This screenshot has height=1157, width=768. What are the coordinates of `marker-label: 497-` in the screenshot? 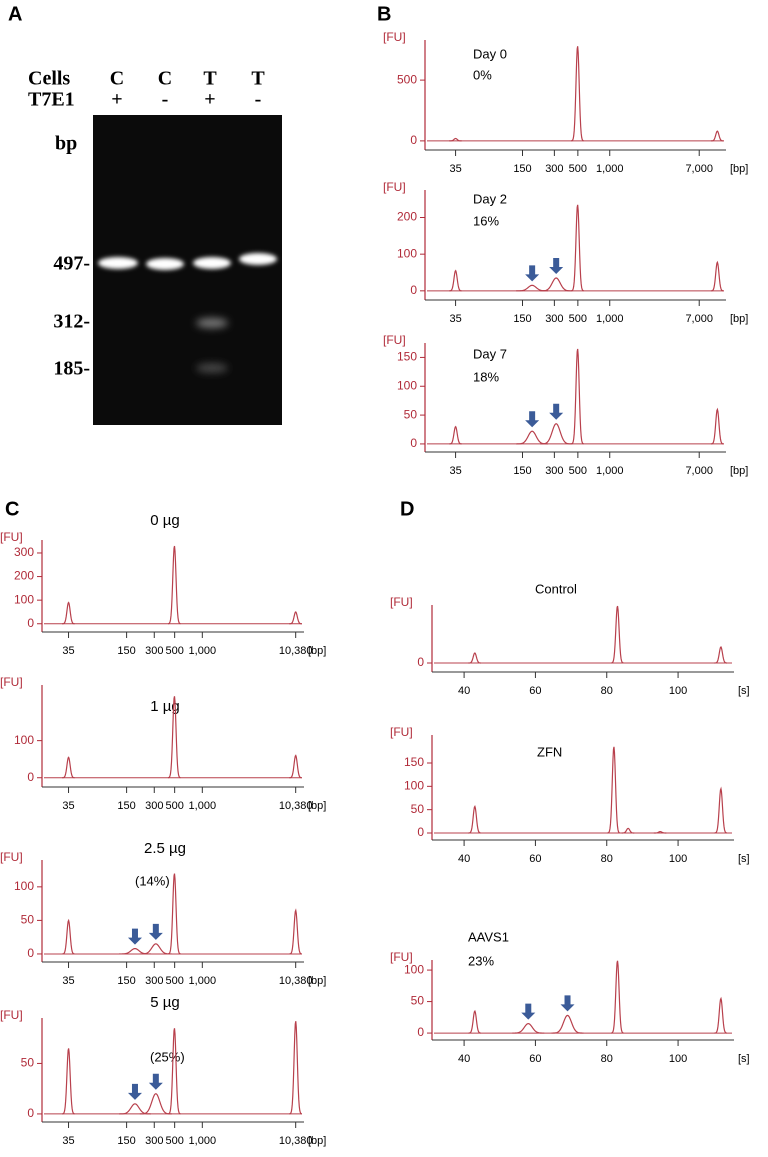 It's located at (71, 264).